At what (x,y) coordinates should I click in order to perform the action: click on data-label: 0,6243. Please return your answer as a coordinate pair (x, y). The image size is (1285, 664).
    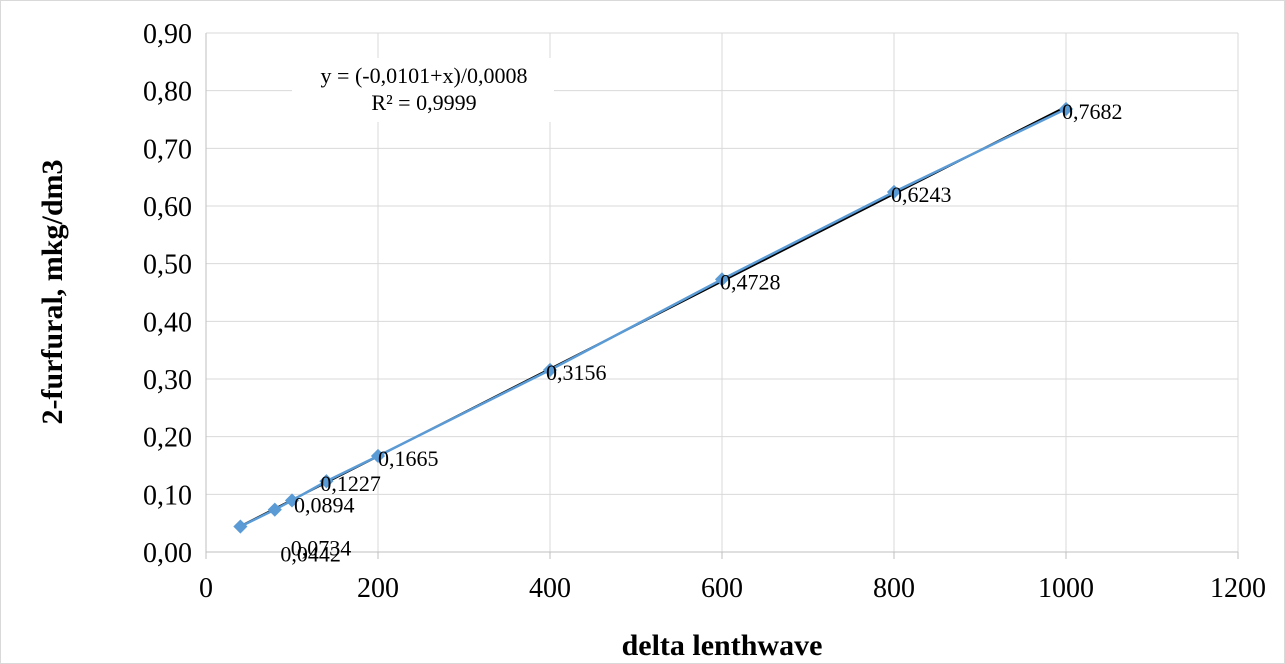
    Looking at the image, I should click on (921, 194).